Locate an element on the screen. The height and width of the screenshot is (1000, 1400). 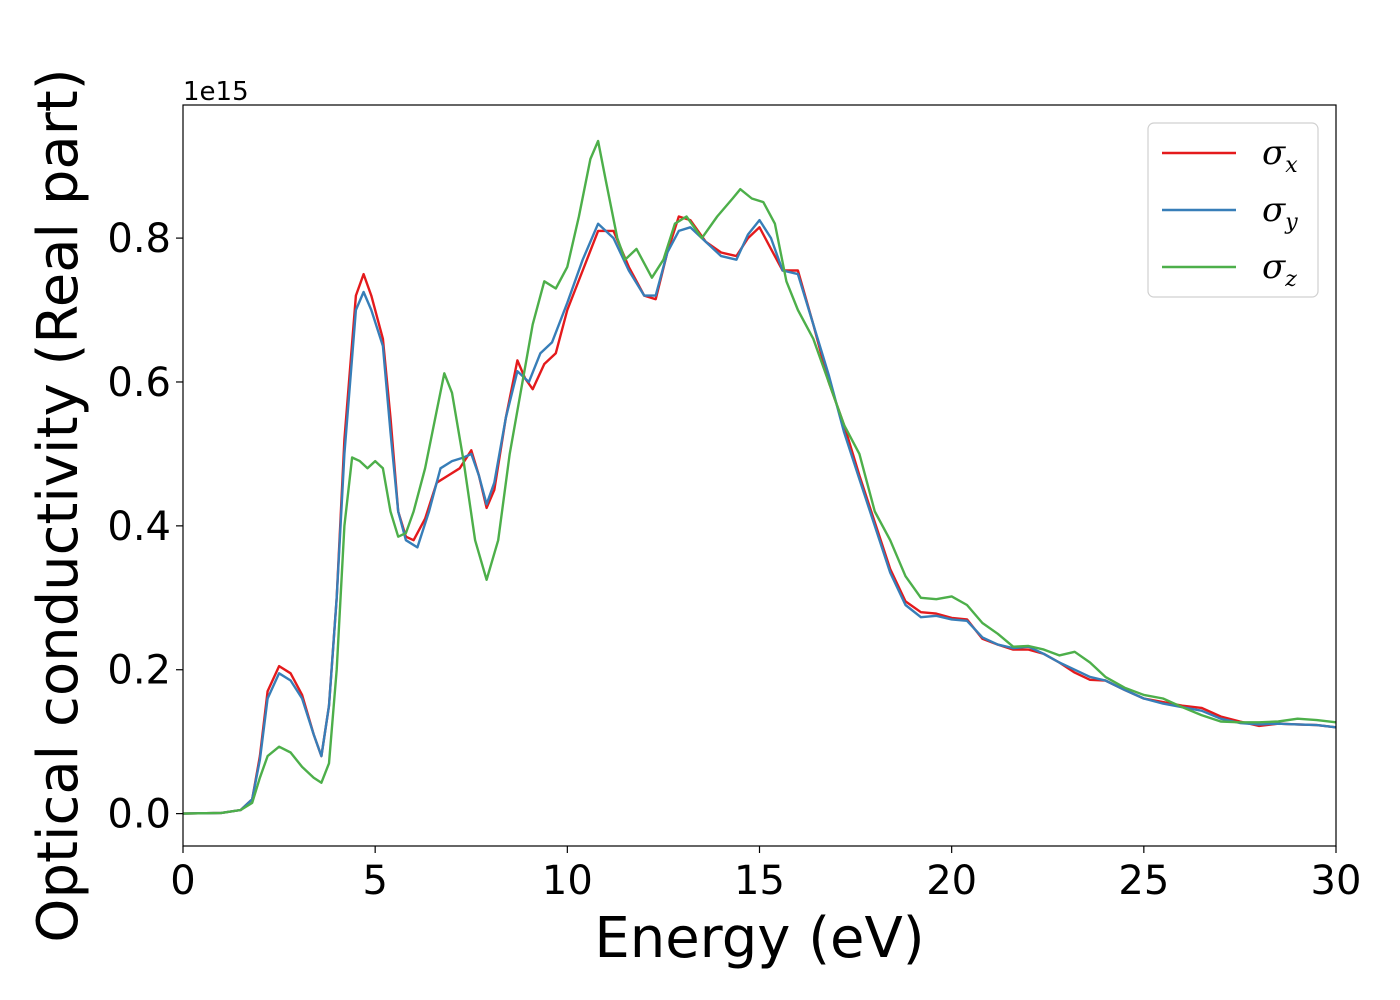
y-tick-label: 0.6 is located at coordinates (139, 383).